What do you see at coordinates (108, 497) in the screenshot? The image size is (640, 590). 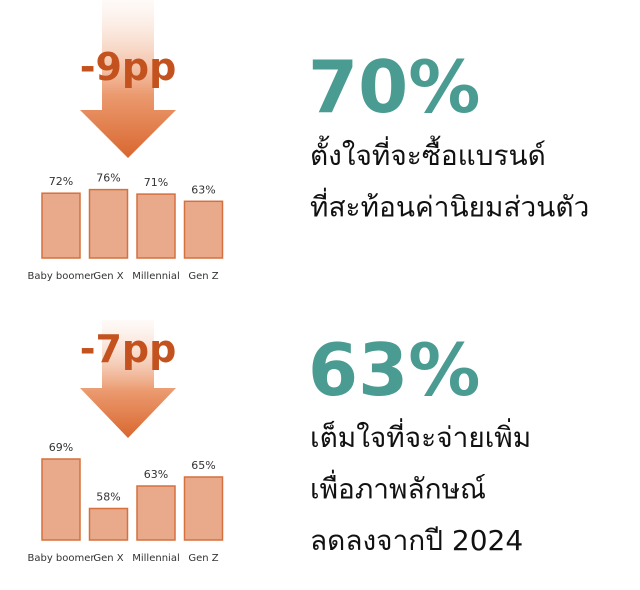 I see `value-label: 58%` at bounding box center [108, 497].